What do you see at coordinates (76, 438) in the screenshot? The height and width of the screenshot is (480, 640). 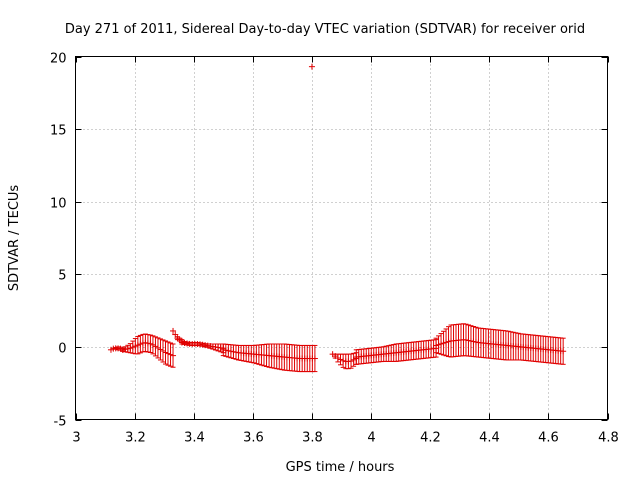 I see `x-tick-label: 3` at bounding box center [76, 438].